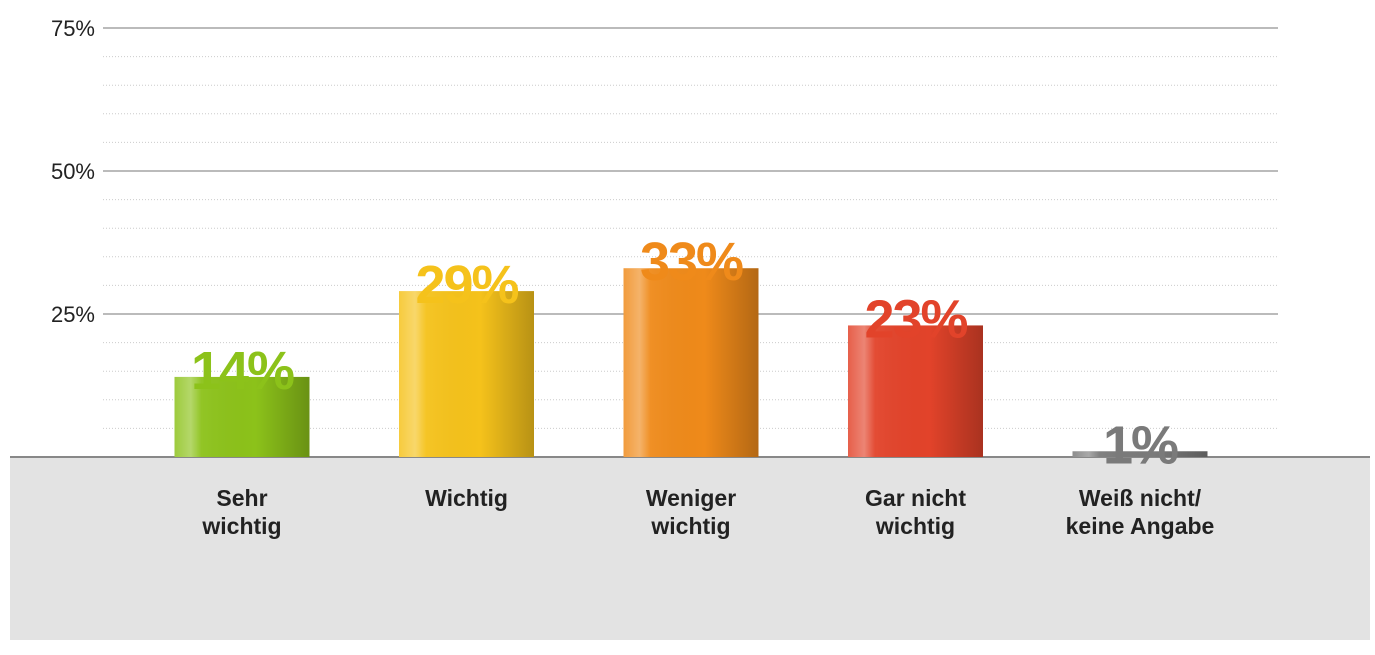 This screenshot has height=655, width=1375. Describe the element at coordinates (242, 371) in the screenshot. I see `value-label: 14%` at that location.